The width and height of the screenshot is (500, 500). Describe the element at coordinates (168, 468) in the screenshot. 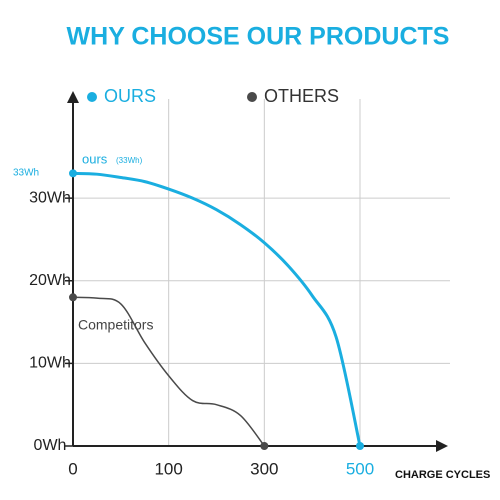

I see `x-tick-label: 100` at that location.